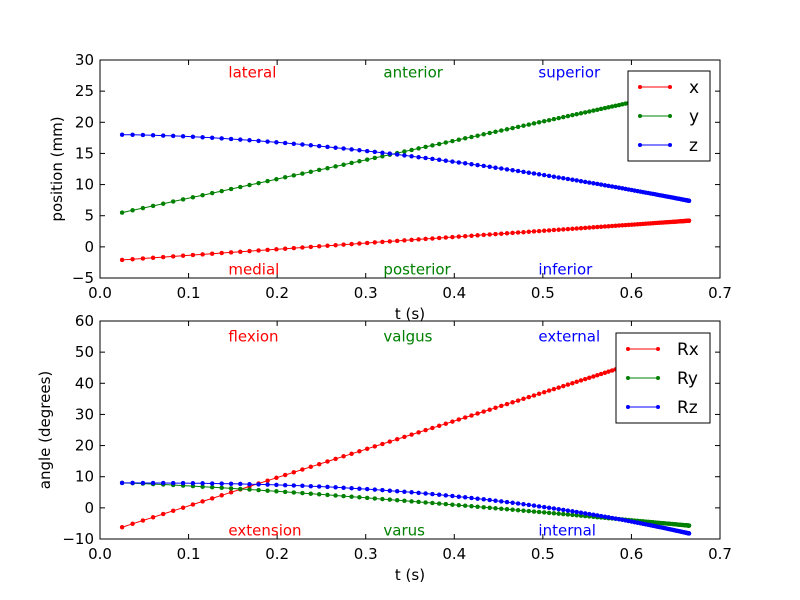 This screenshot has height=600, width=800. What do you see at coordinates (84, 477) in the screenshot?
I see `y-tick-label: 10` at bounding box center [84, 477].